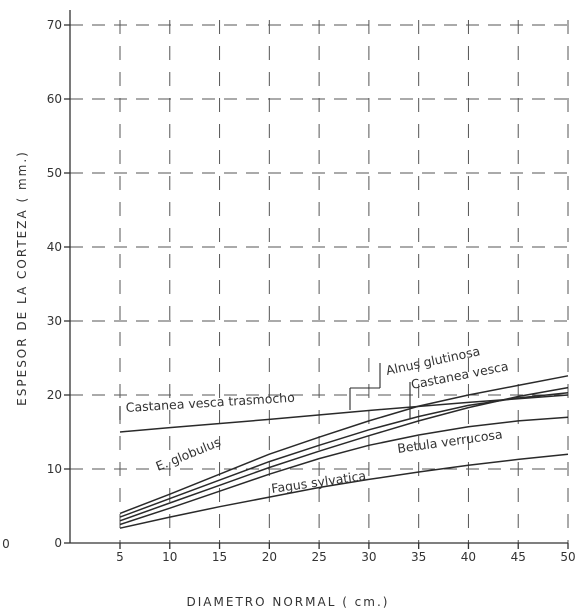 Image resolution: width=579 pixels, height=616 pixels. What do you see at coordinates (54, 25) in the screenshot?
I see `y-tick-label: 70` at bounding box center [54, 25].